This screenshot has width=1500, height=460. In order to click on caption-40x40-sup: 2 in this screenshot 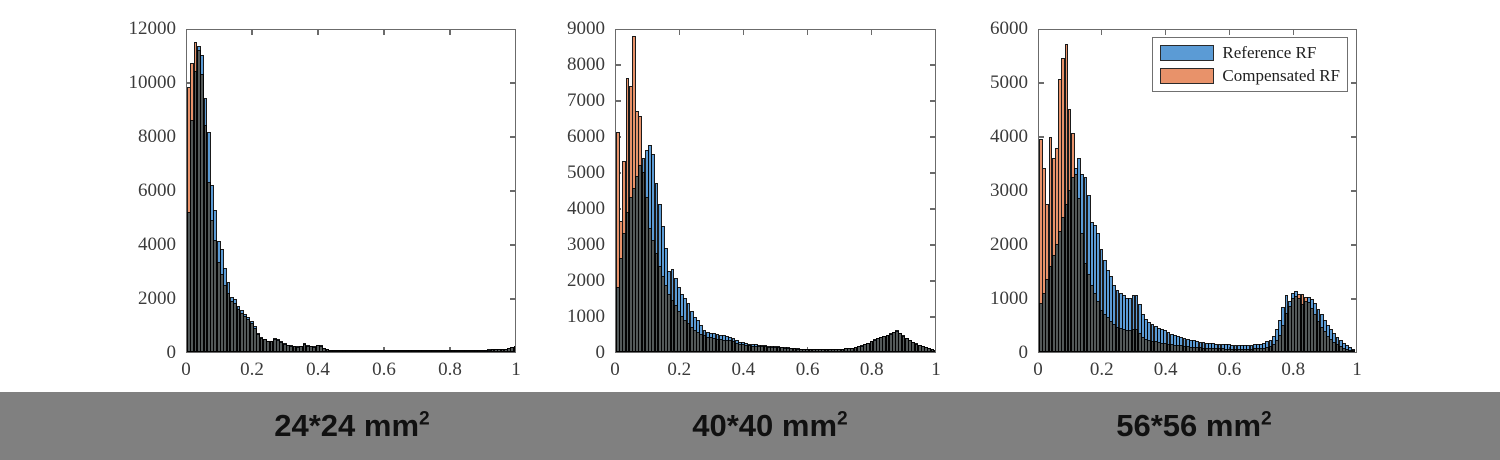, I will do `click(842, 419)`.